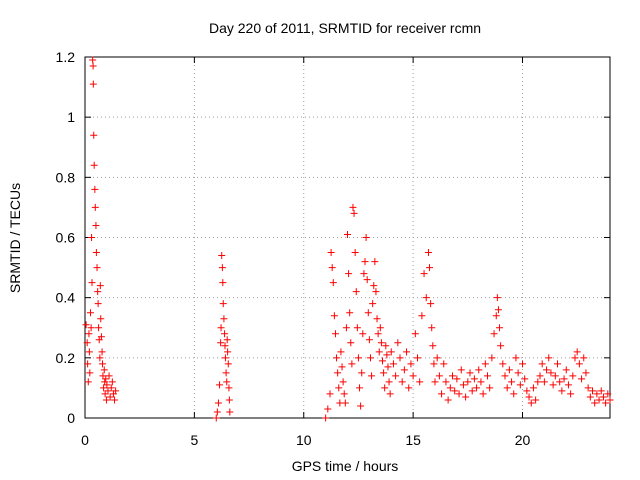 The width and height of the screenshot is (640, 480). I want to click on x-tick-label: 10, so click(304, 440).